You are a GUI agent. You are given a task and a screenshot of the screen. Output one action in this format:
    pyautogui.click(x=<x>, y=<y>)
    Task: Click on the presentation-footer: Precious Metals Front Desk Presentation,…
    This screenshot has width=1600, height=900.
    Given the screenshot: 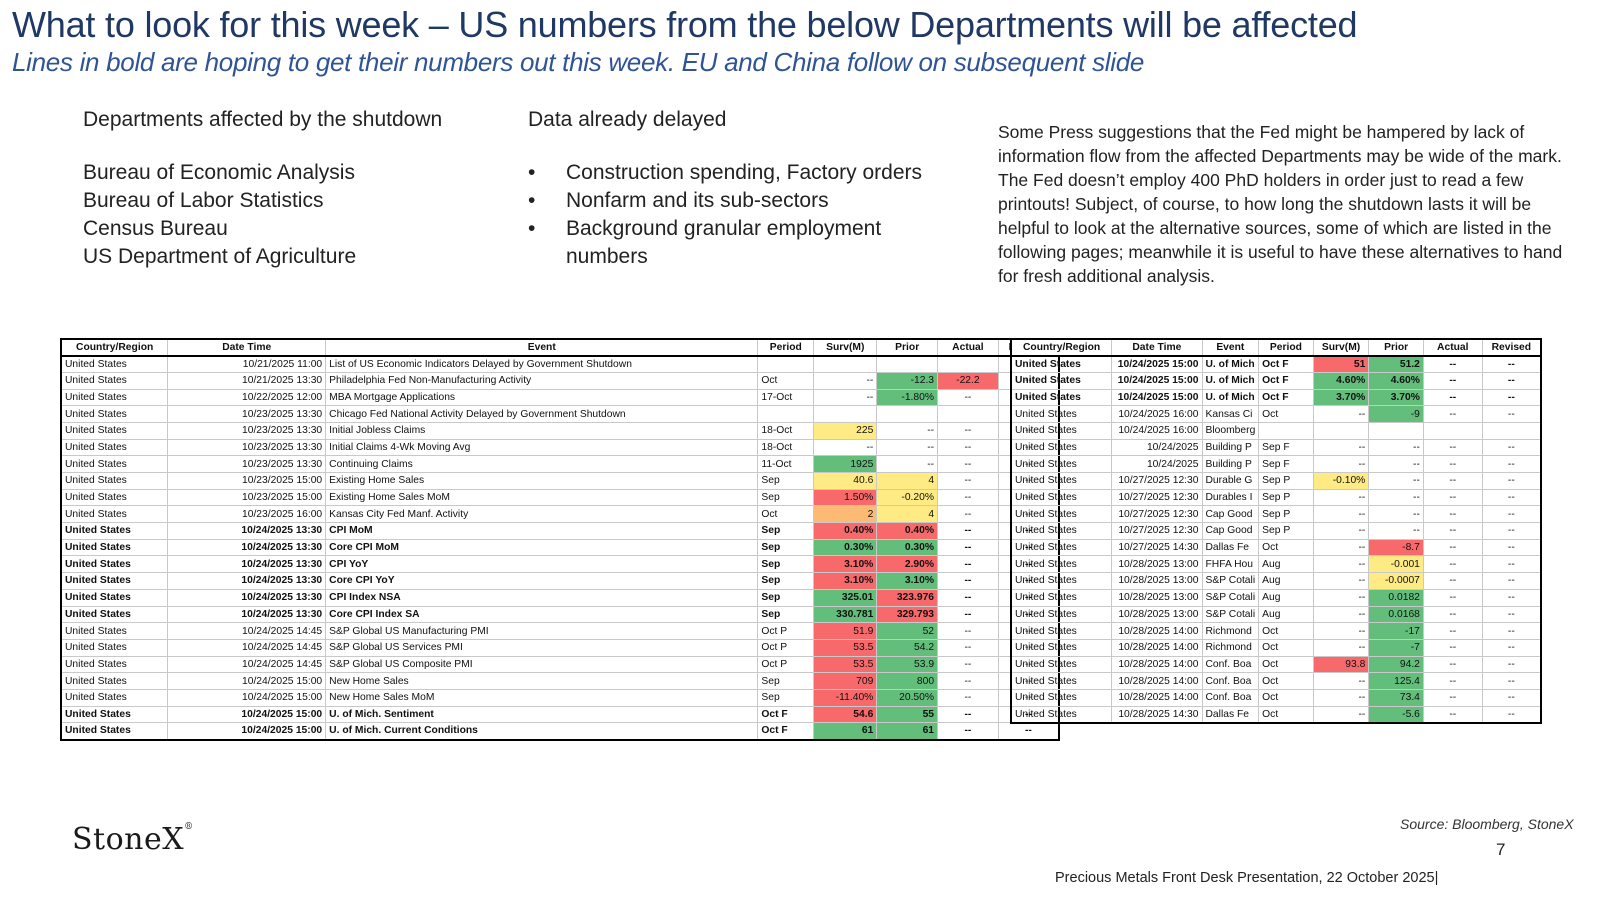 What is the action you would take?
    pyautogui.click(x=1247, y=878)
    